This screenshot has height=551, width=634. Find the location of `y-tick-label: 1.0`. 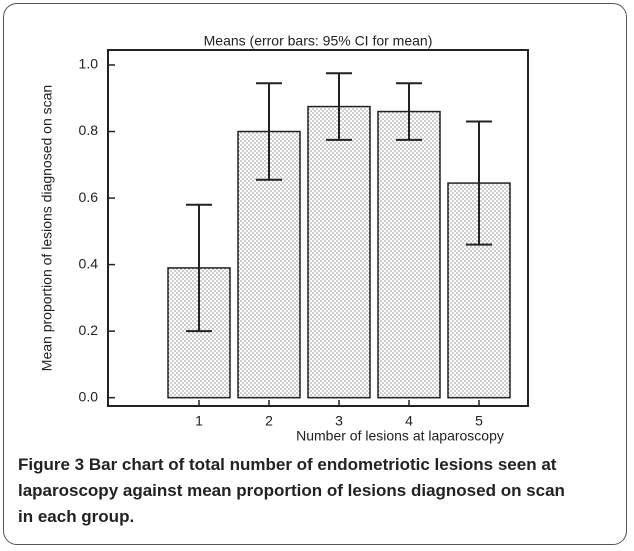

y-tick-label: 1.0 is located at coordinates (89, 64).